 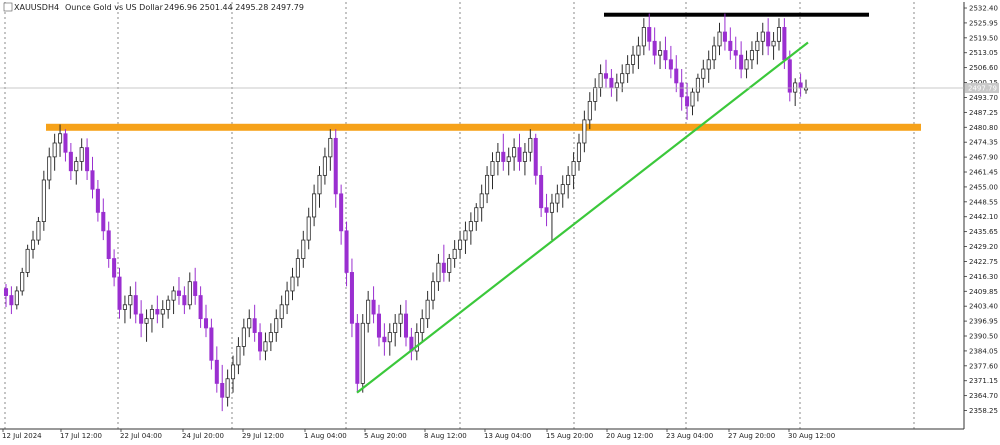 What do you see at coordinates (983, 411) in the screenshot?
I see `y-tick-label: 2358.25` at bounding box center [983, 411].